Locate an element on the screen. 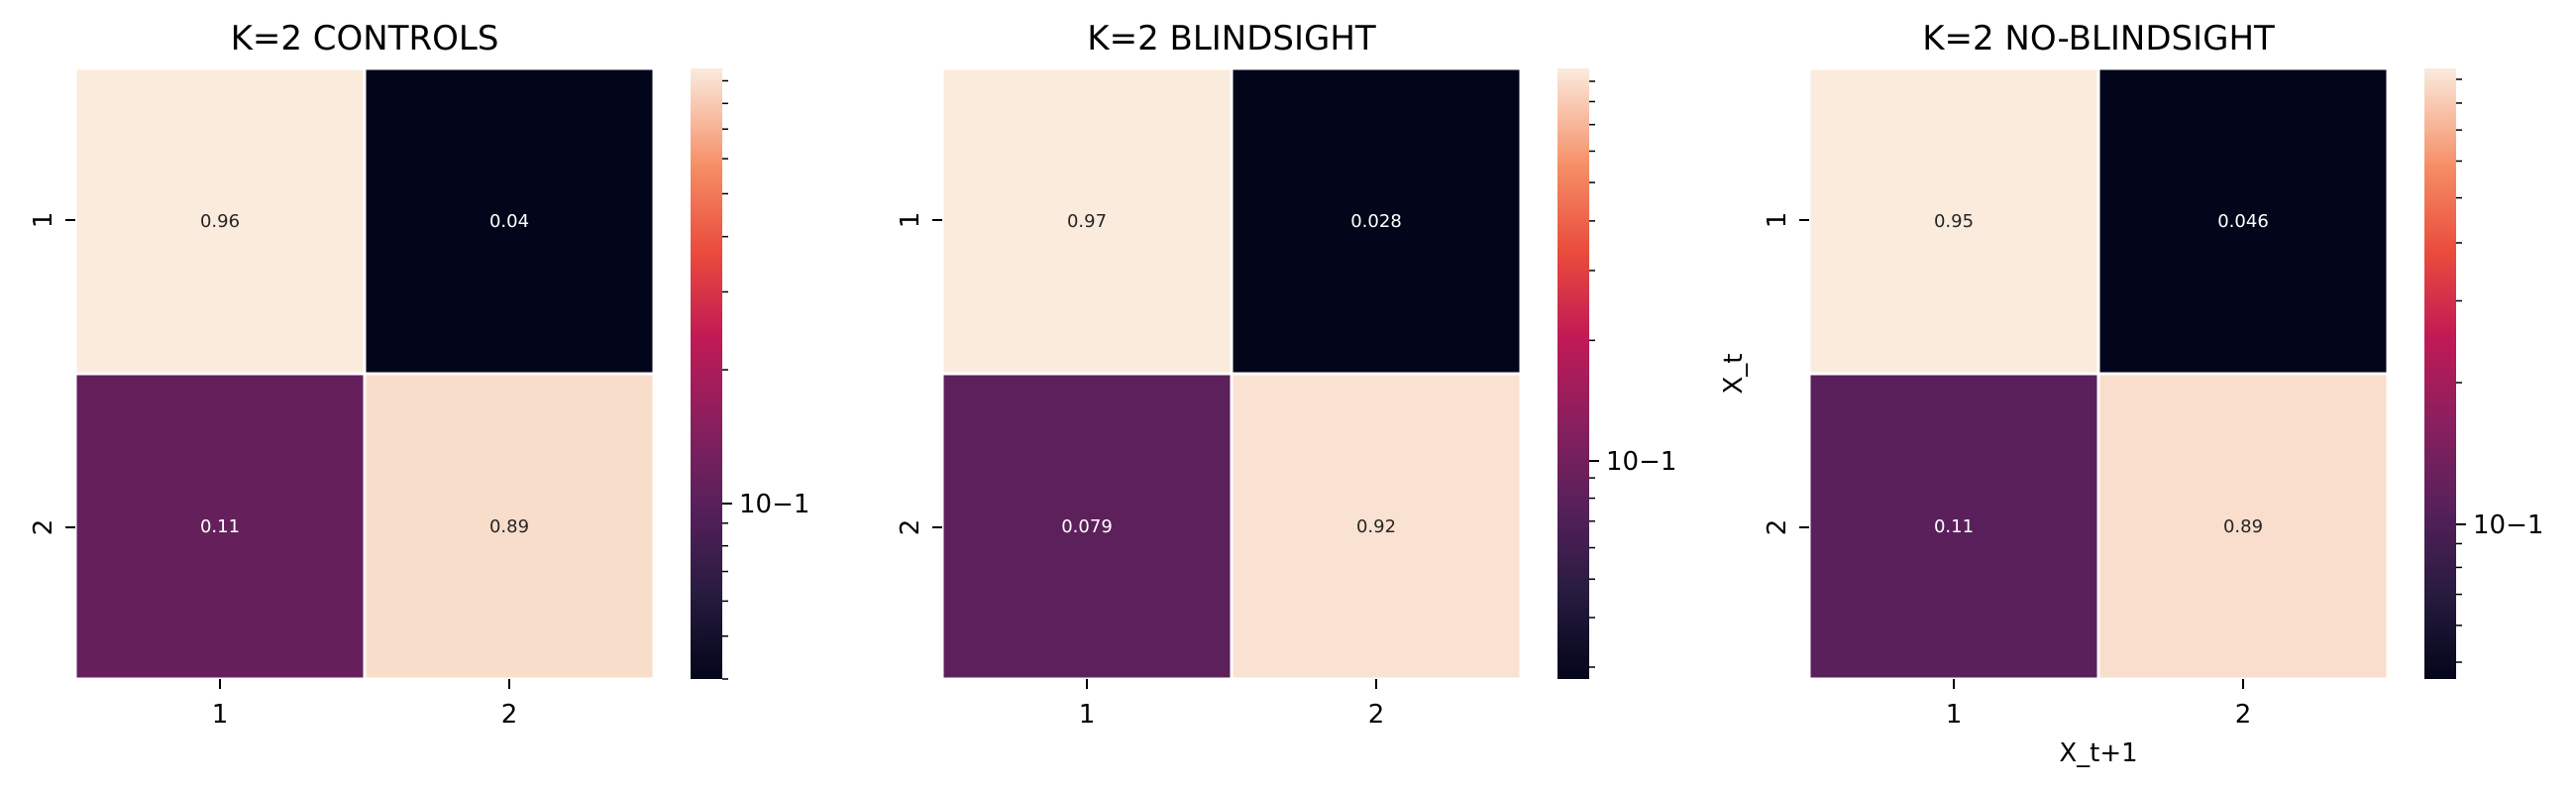 Image resolution: width=2576 pixels, height=793 pixels. cell-value-label: 0.028 is located at coordinates (1376, 221).